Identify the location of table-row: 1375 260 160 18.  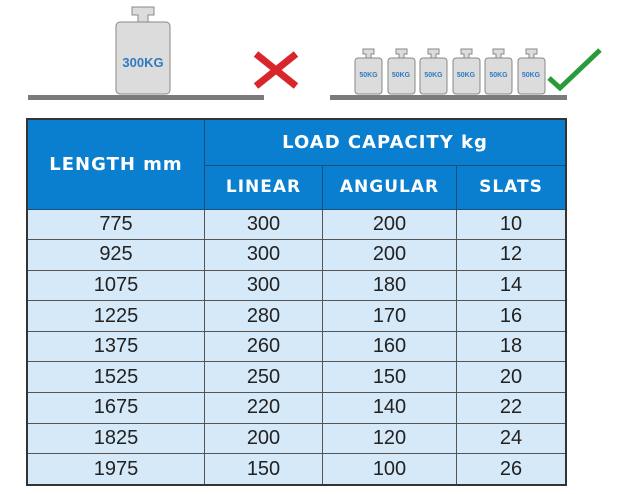
(296, 346).